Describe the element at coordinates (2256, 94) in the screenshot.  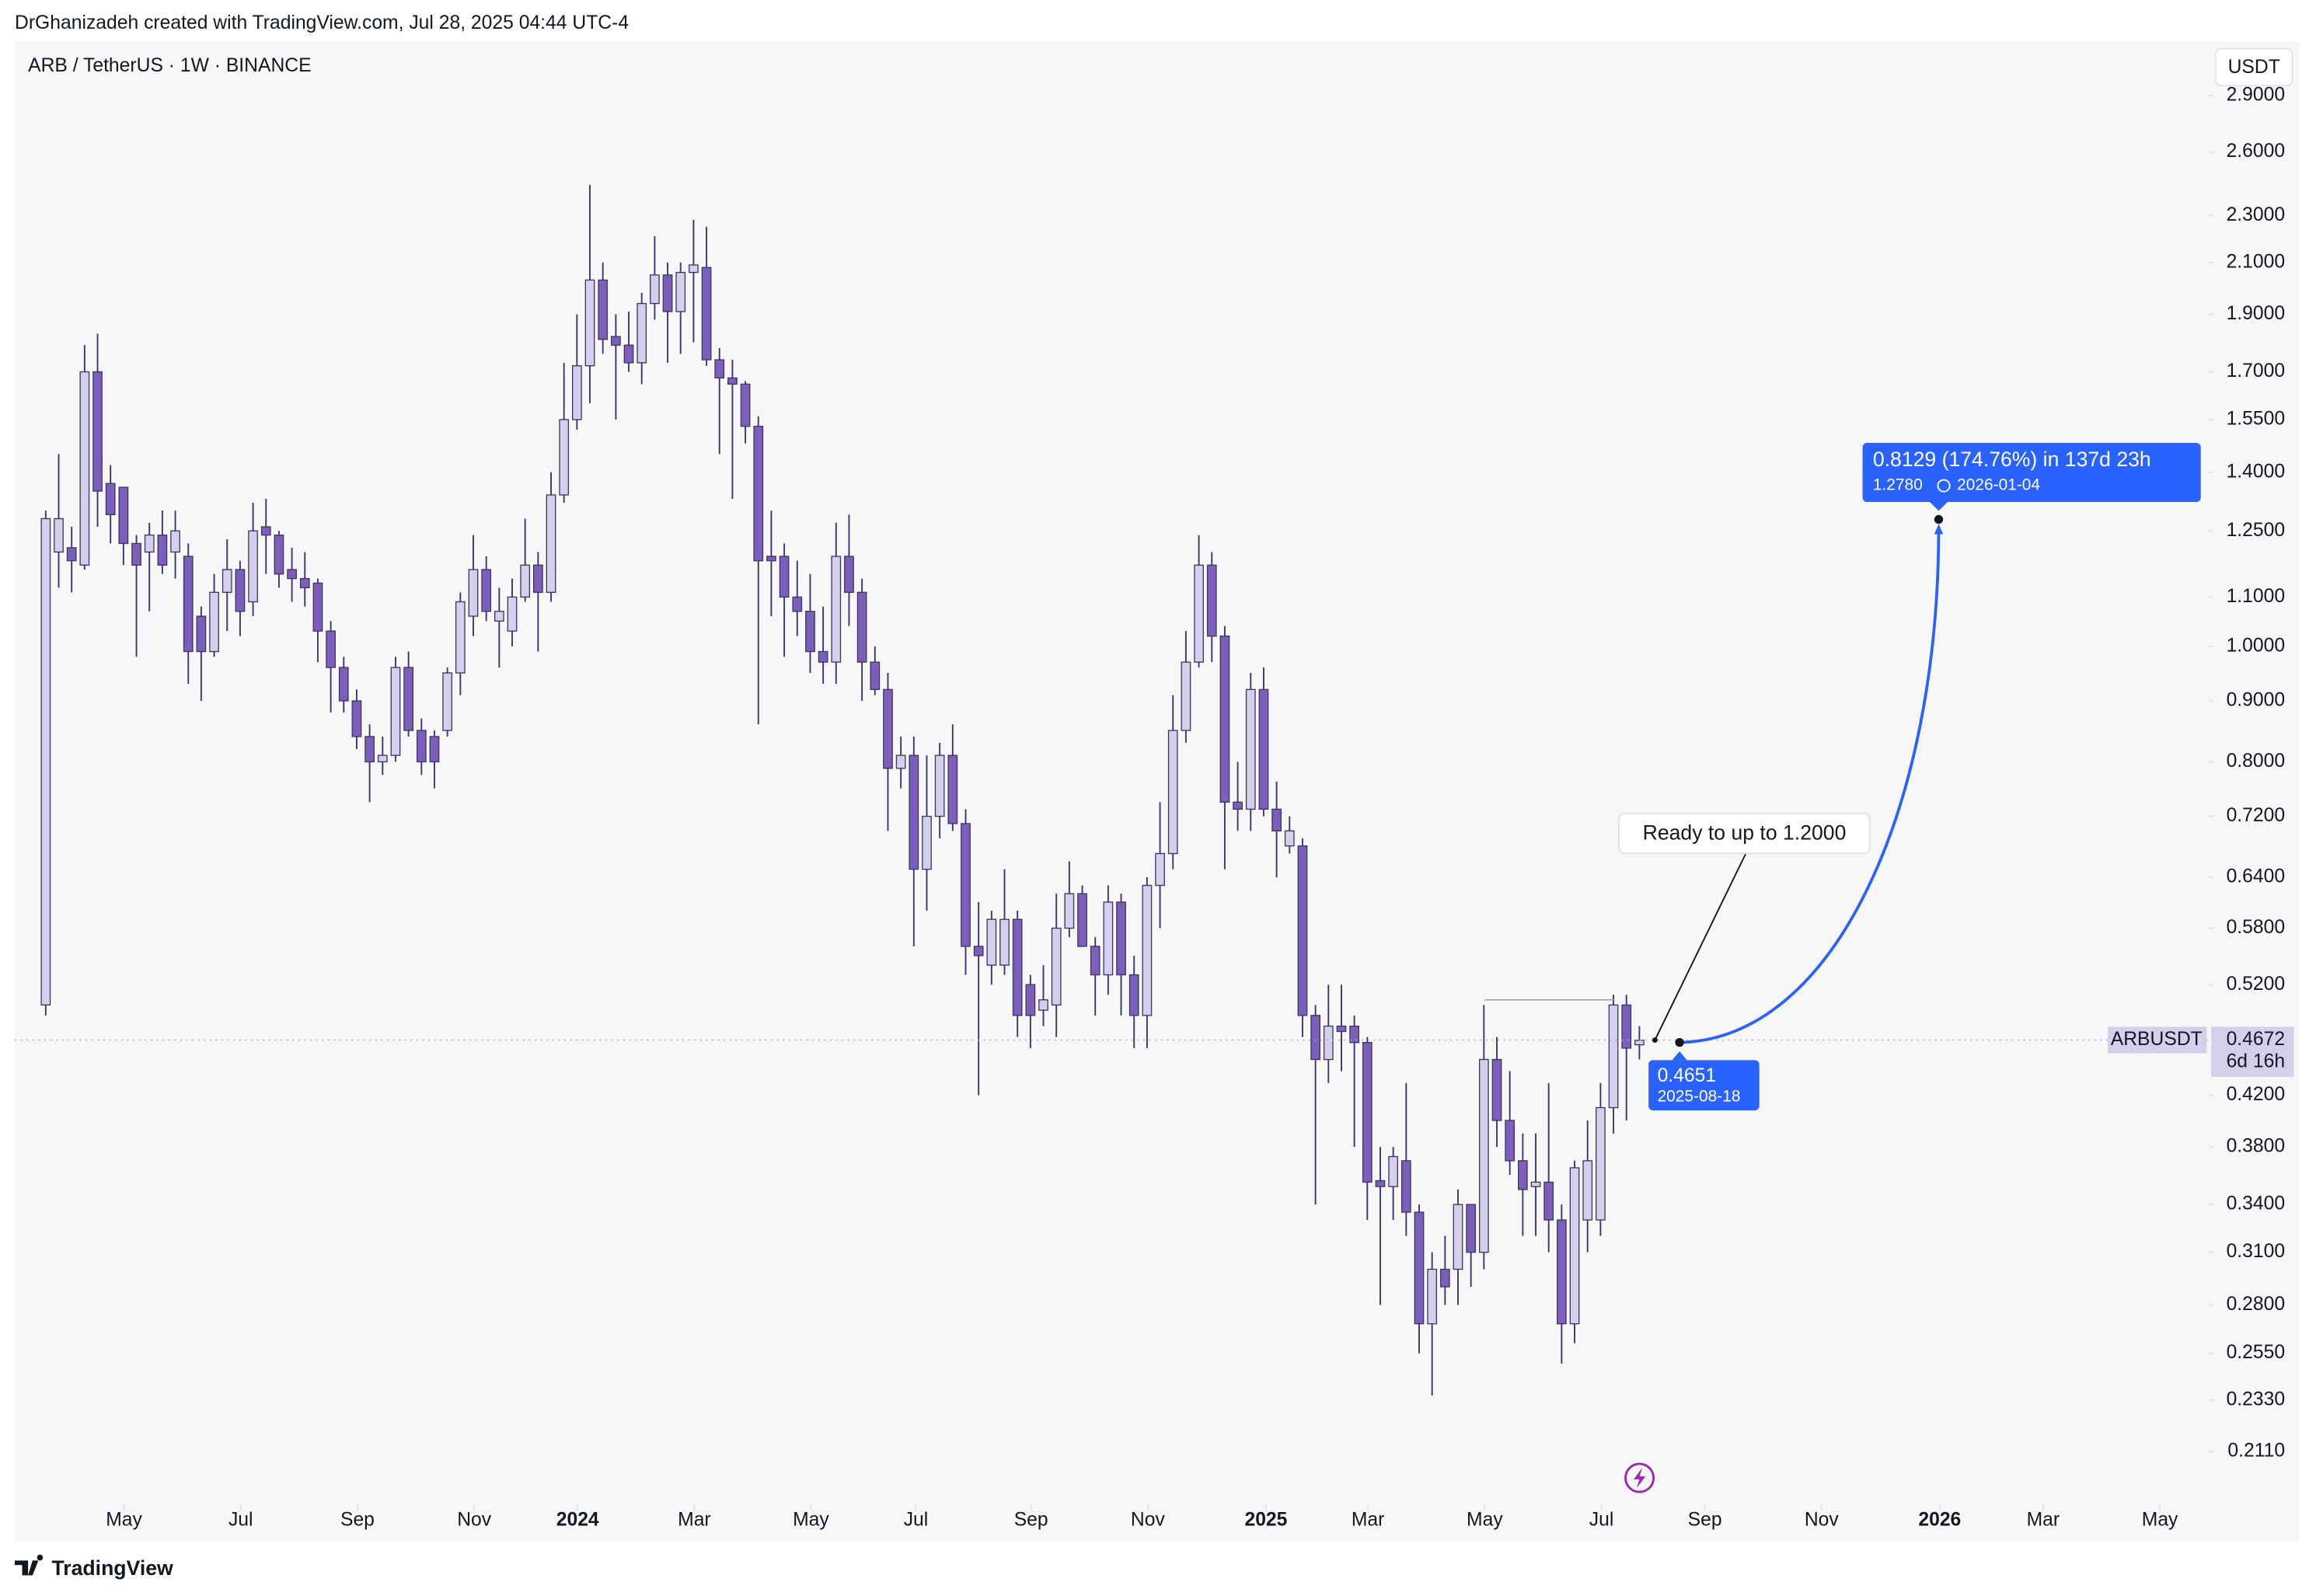
I see `y-tick-label: 2.9000` at that location.